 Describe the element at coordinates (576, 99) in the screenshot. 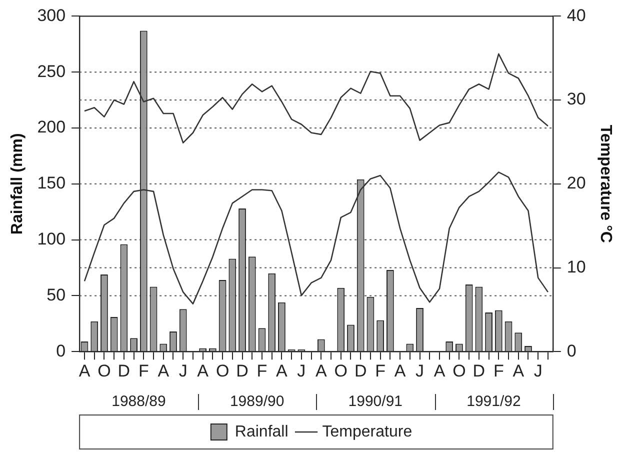

I see `y2-tick-label: 30` at that location.